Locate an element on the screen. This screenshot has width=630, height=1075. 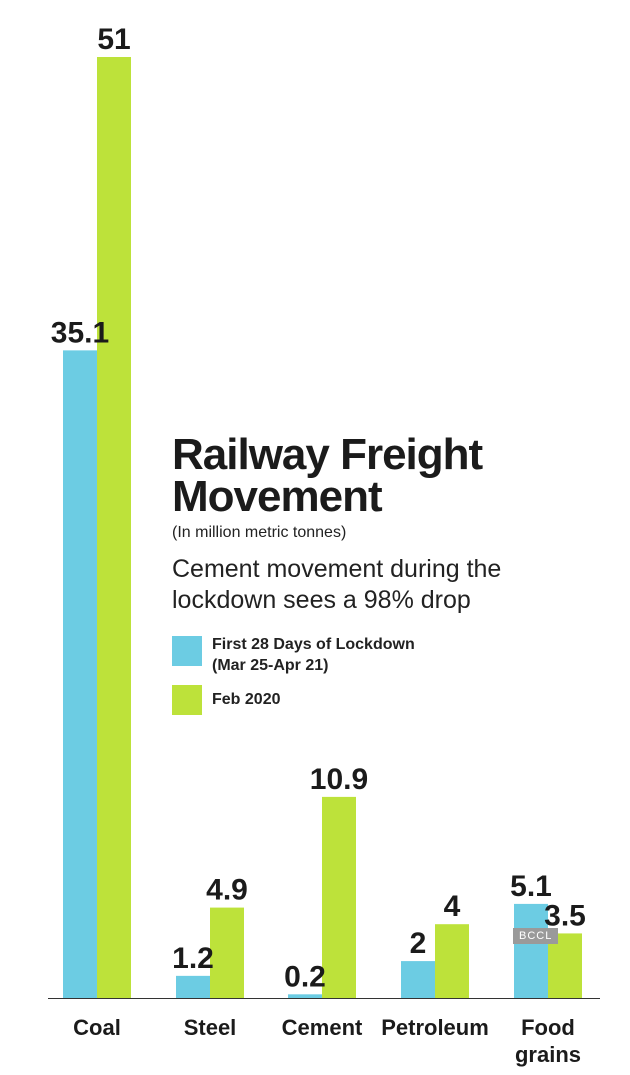
value-label-lockdown-cement: 0.2 is located at coordinates (305, 976).